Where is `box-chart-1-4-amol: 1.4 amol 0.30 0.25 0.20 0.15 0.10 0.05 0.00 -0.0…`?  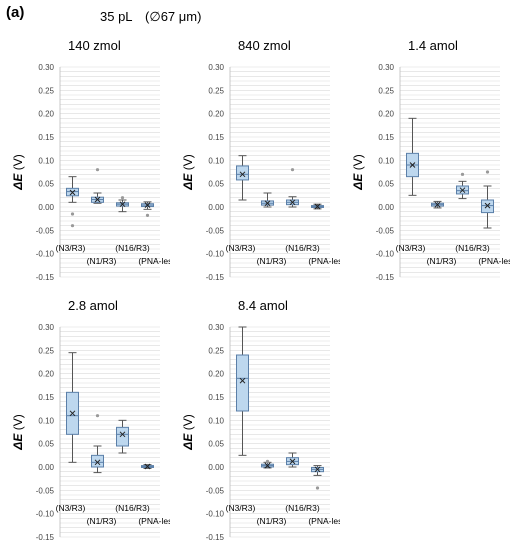
box-chart-1-4-amol: 1.4 amol 0.30 0.25 0.20 0.15 0.10 0.05 0.00 -0.0… is located at coordinates (430, 160).